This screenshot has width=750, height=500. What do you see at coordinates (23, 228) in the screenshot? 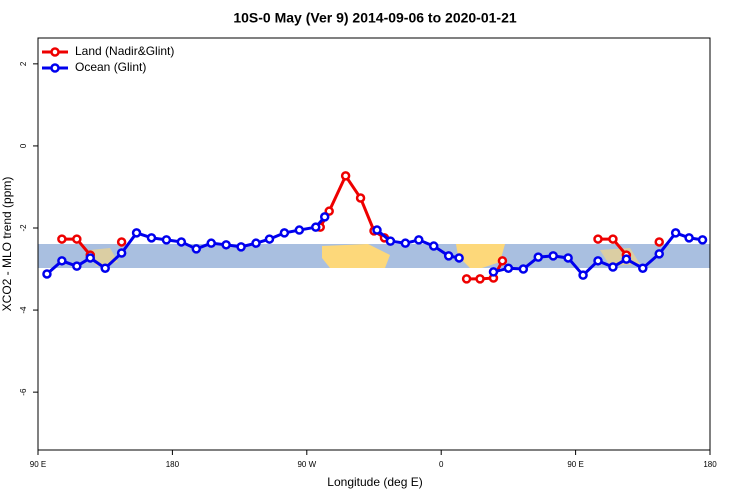
I see `y-tick-label: -2` at bounding box center [23, 228].